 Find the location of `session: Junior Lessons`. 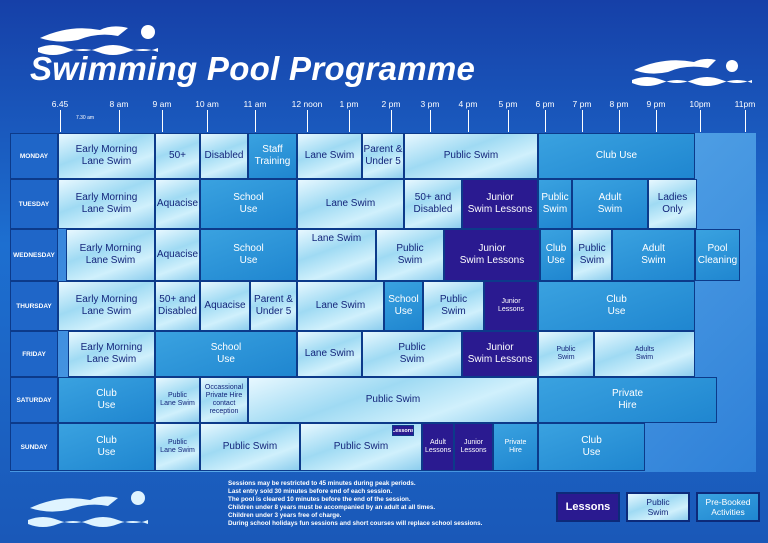

session: Junior Lessons is located at coordinates (511, 306).